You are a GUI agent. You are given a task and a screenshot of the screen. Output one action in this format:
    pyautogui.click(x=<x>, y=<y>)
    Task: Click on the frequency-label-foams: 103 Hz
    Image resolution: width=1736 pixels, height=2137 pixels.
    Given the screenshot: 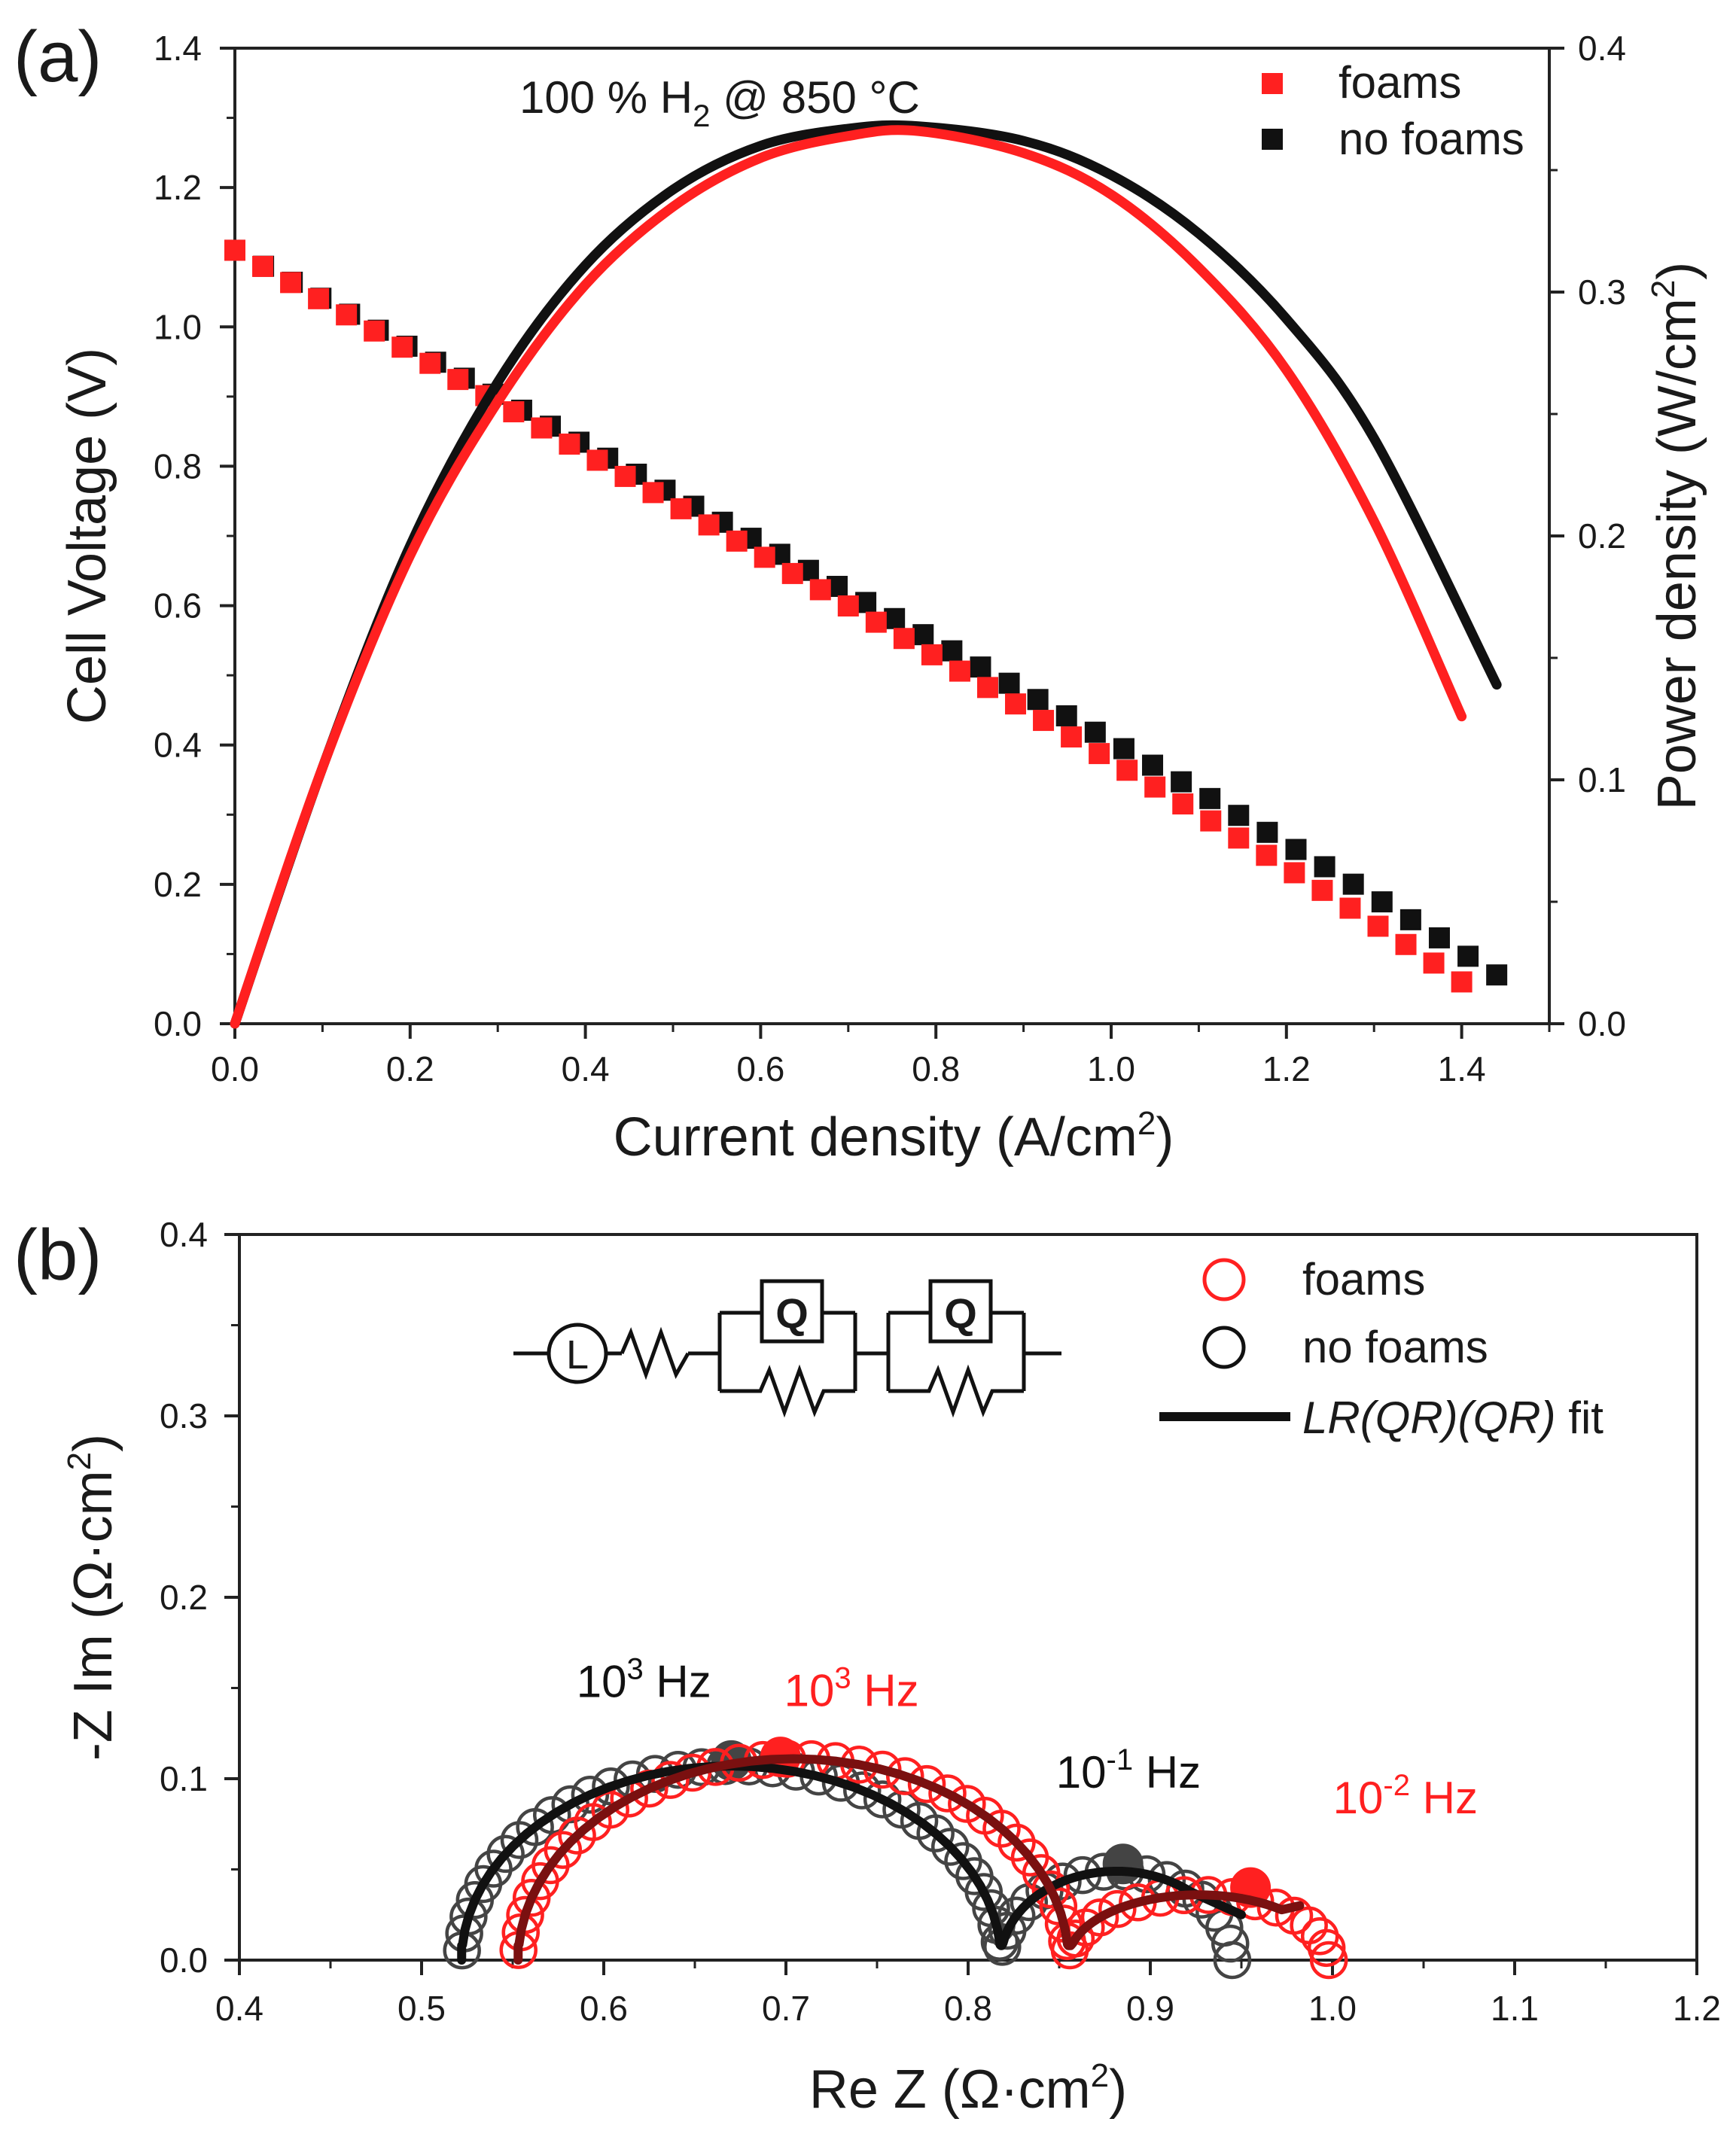 What is the action you would take?
    pyautogui.click(x=851, y=1689)
    